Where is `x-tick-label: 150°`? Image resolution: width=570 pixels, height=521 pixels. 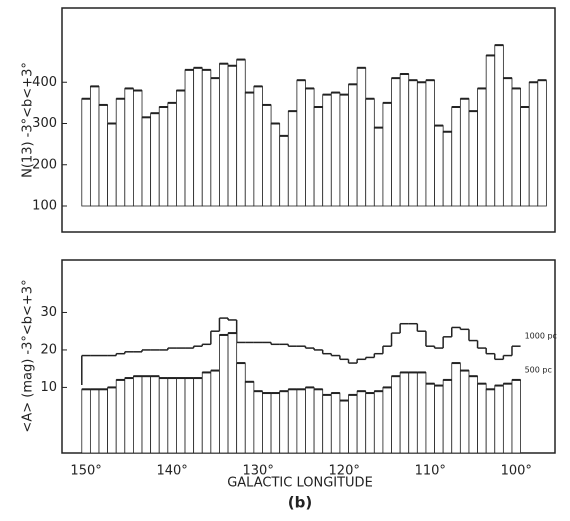
x-tick-label: 150° is located at coordinates (85, 471).